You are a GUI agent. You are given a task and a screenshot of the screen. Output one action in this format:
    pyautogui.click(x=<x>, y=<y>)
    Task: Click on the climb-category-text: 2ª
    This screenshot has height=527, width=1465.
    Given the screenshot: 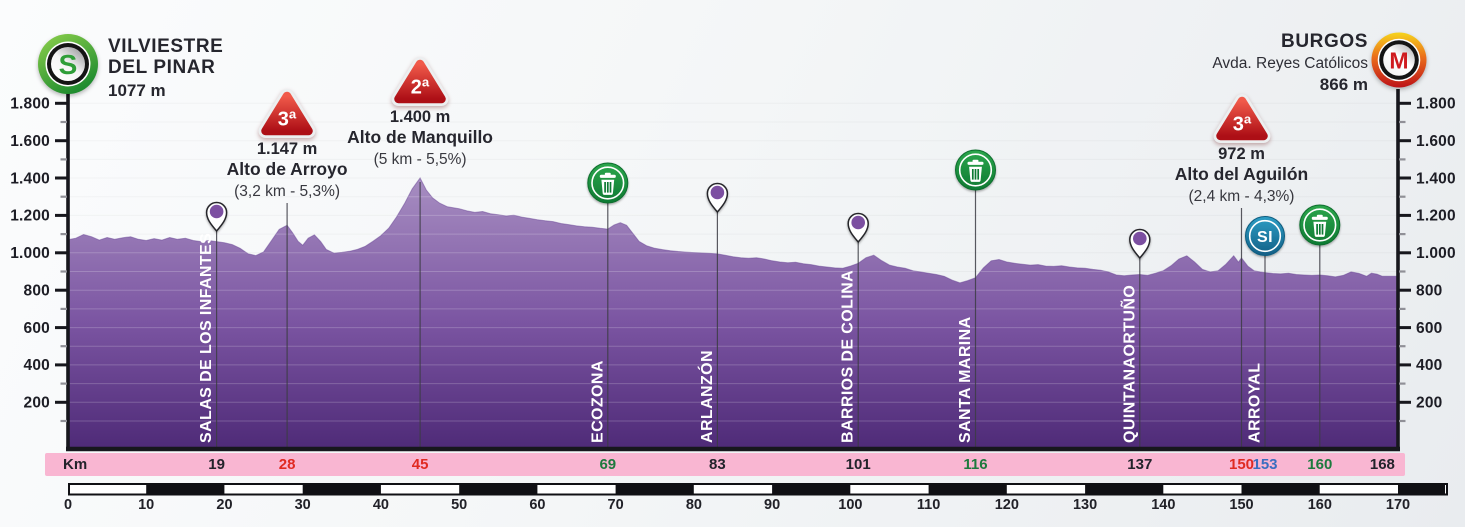 What is the action you would take?
    pyautogui.click(x=420, y=88)
    